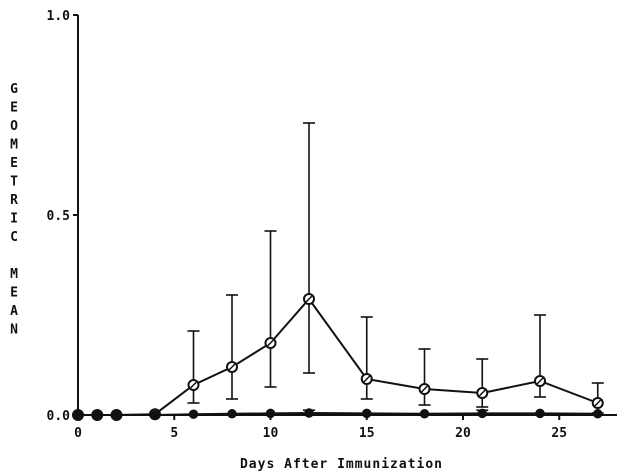 The image size is (641, 474). Describe the element at coordinates (14, 219) in the screenshot. I see `y-label-letter: I` at that location.